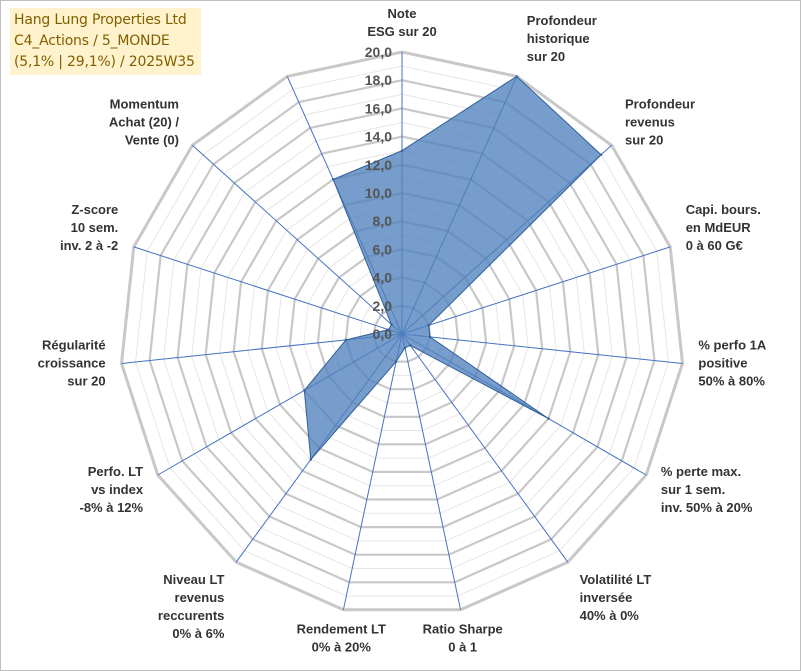  What do you see at coordinates (378, 52) in the screenshot?
I see `radial-tick-label: 20,0` at bounding box center [378, 52].